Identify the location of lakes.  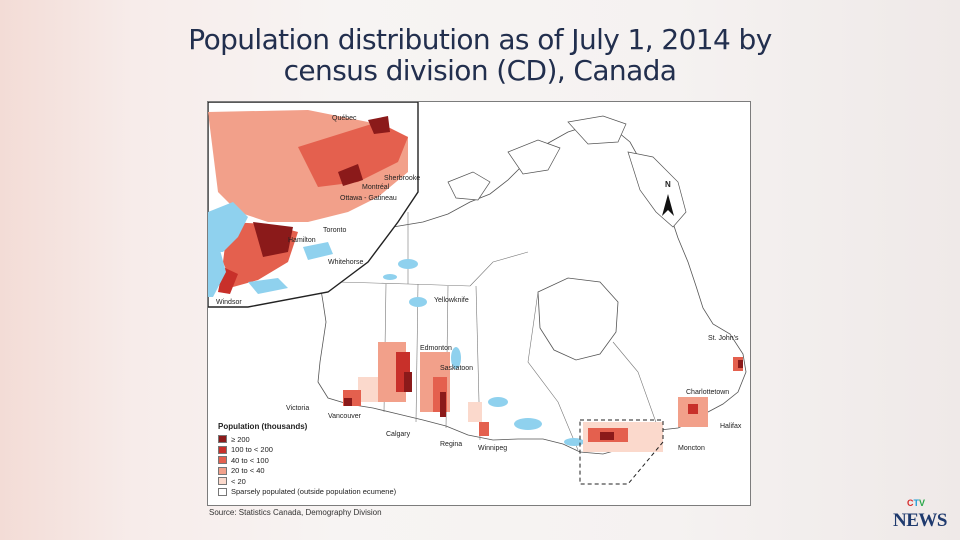
(483, 352).